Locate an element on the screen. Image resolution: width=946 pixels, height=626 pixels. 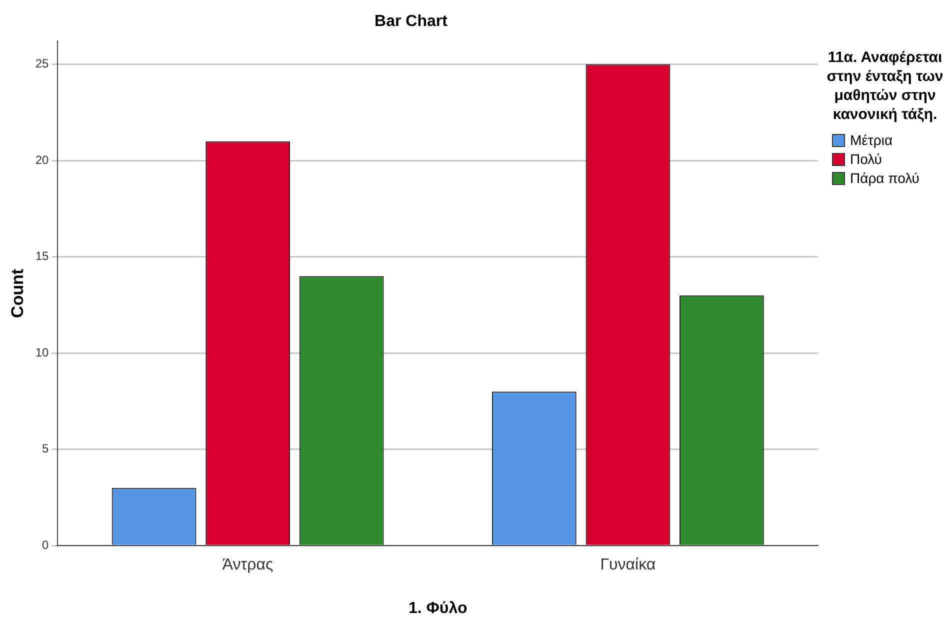
x-axis-title: 1. Φύλο is located at coordinates (438, 608).